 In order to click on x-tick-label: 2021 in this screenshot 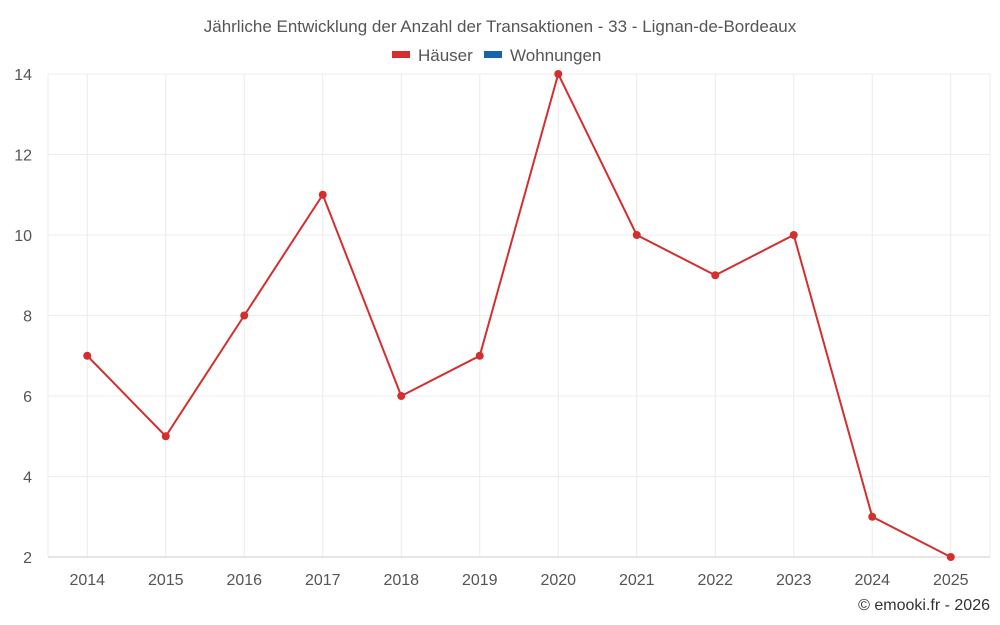, I will do `click(637, 580)`.